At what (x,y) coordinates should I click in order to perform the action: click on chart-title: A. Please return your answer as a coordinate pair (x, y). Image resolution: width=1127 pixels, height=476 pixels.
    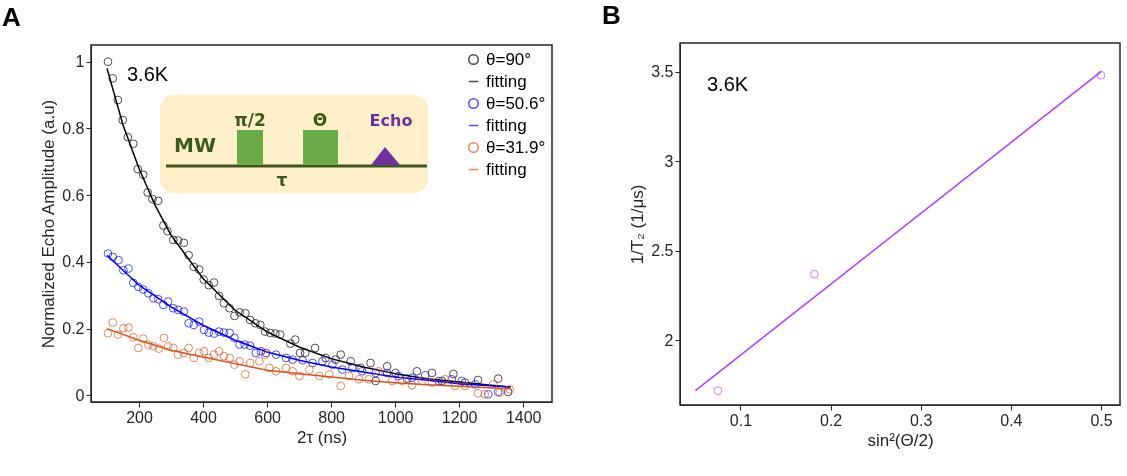
    Looking at the image, I should click on (11, 17).